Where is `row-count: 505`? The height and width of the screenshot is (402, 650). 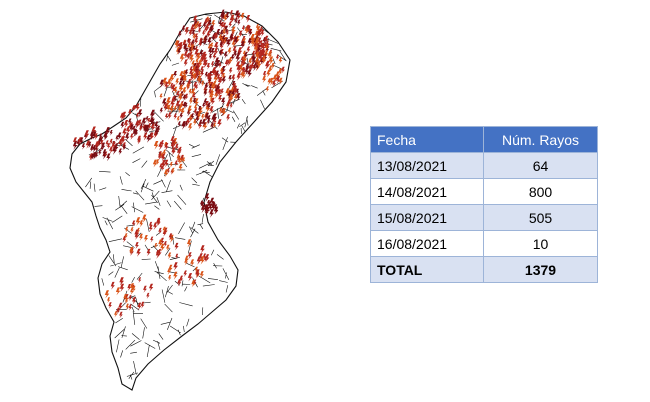 row-count: 505 is located at coordinates (540, 217).